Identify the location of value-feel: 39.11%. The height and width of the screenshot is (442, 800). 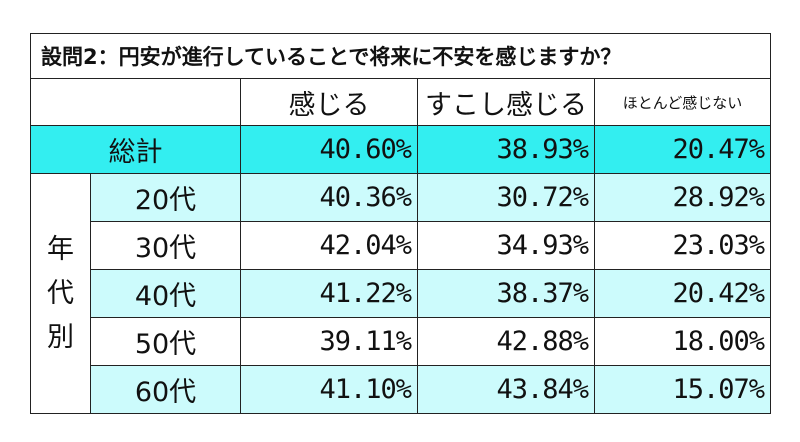
(329, 341).